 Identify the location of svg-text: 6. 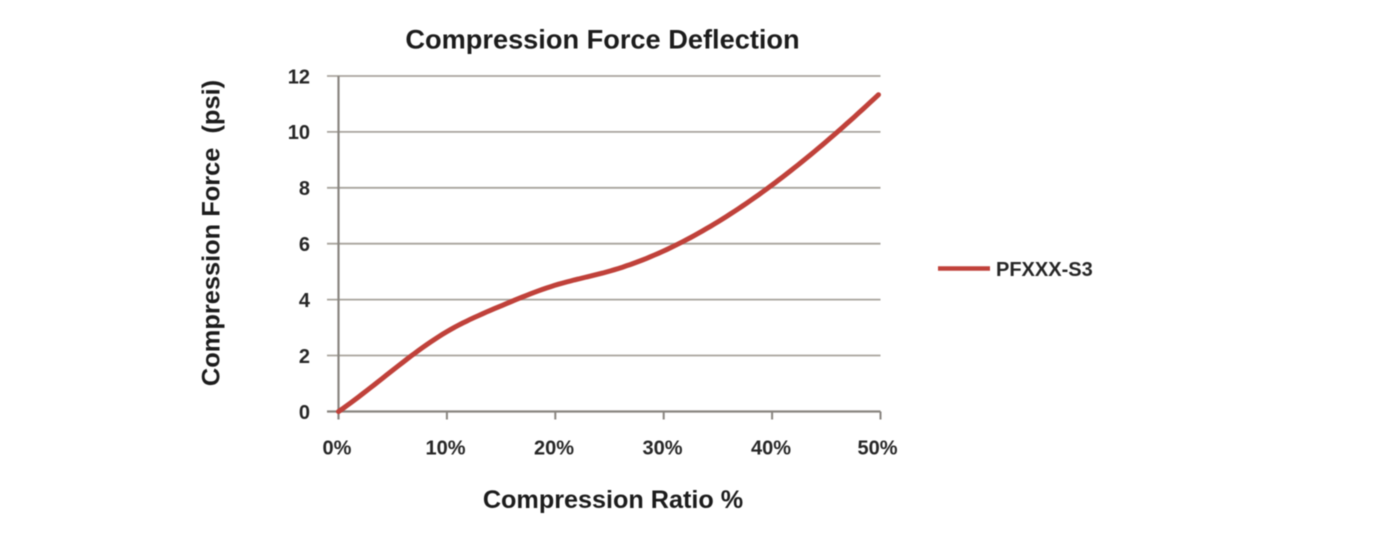
(304, 245).